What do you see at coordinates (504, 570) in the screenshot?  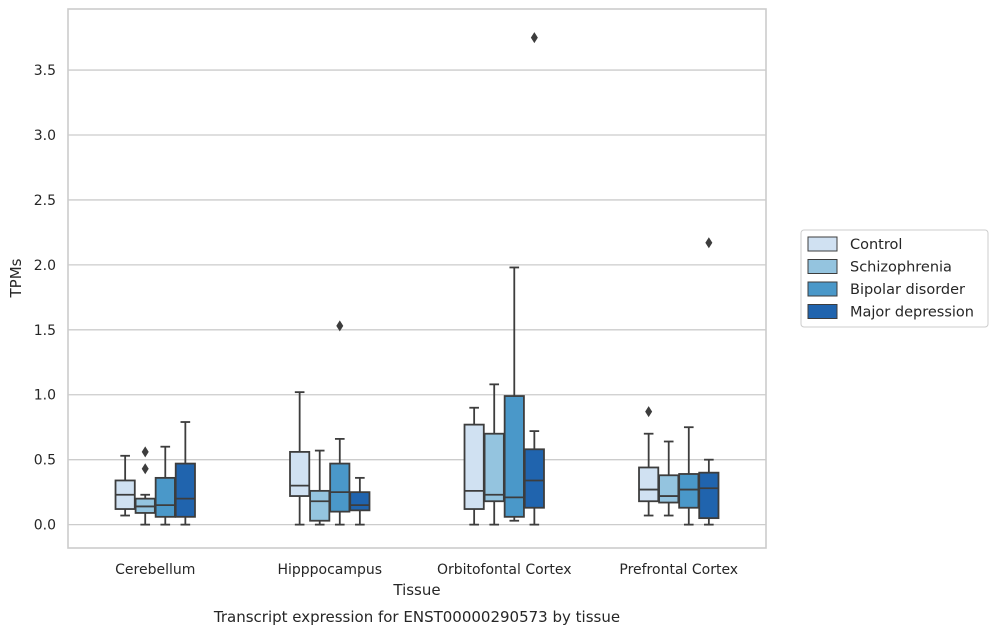 I see `x-tick-label: Orbitofontal Cortex` at bounding box center [504, 570].